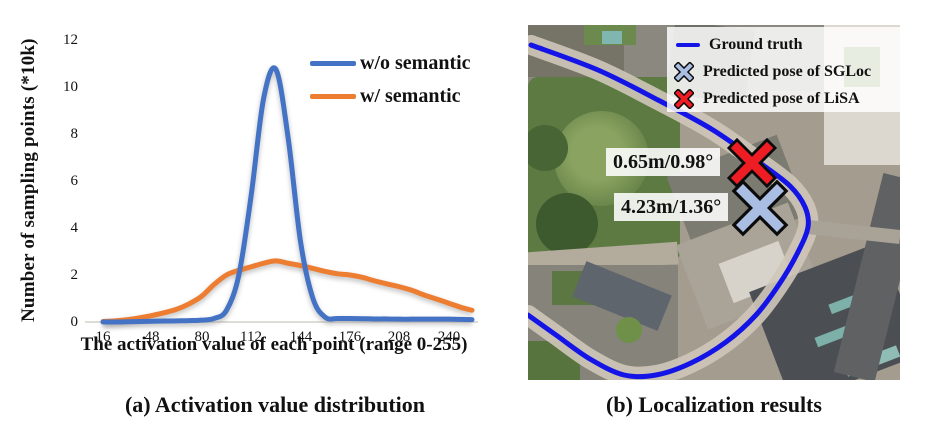  I want to click on legend-label: w/ semantic, so click(410, 96).